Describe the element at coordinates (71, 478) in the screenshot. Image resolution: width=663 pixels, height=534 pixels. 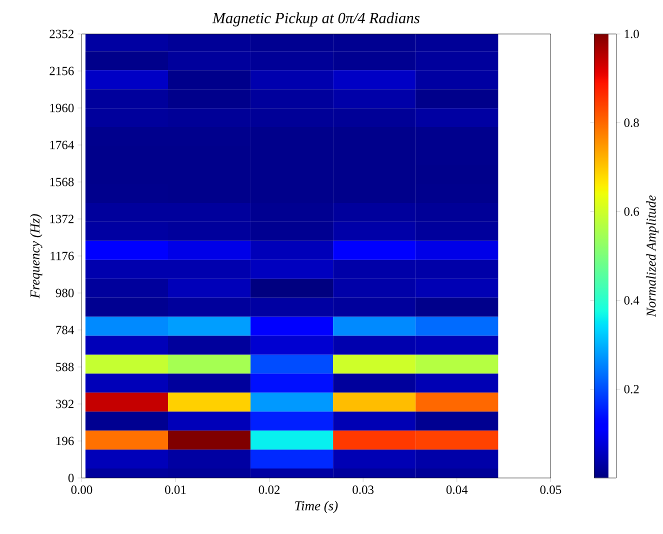
I see `y-tick-label: 0` at that location.